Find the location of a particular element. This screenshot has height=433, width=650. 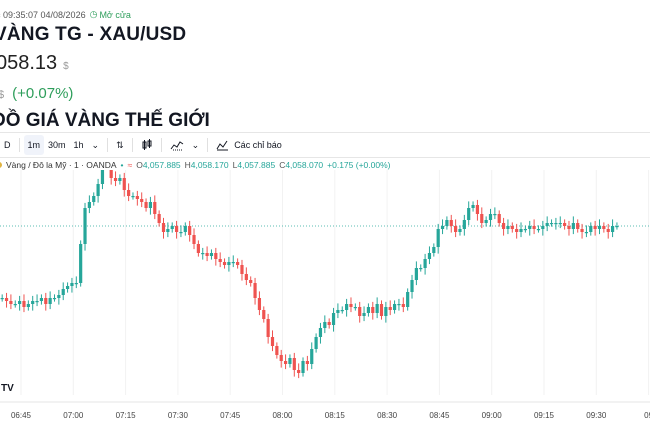

timeframe-dropdown-button: ⌄ is located at coordinates (96, 145).